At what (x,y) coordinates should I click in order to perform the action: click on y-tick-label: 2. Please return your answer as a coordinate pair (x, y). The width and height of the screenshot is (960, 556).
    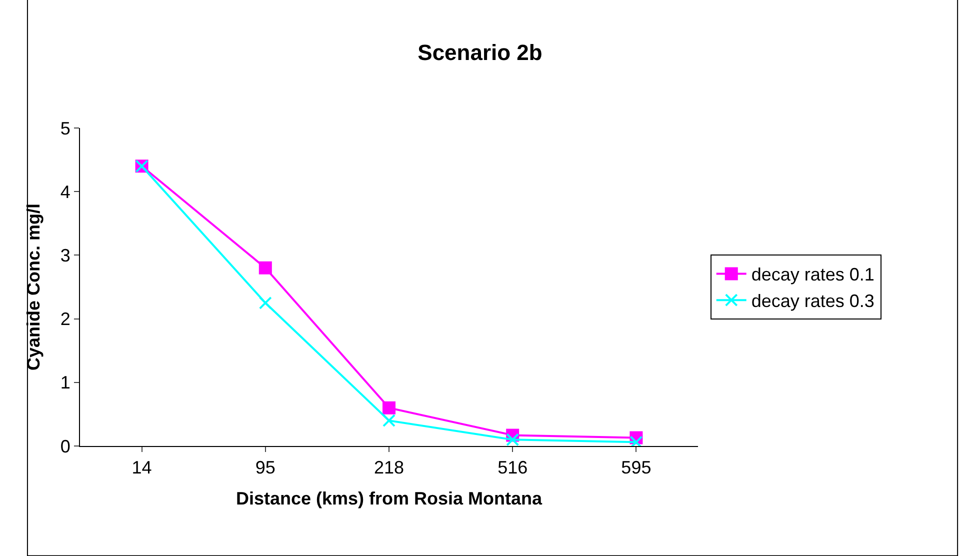
    Looking at the image, I should click on (65, 319).